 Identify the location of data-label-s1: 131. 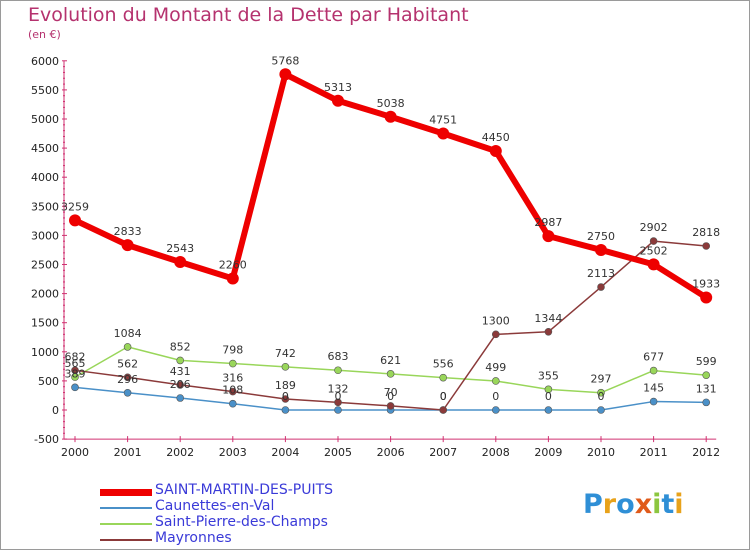
(706, 388).